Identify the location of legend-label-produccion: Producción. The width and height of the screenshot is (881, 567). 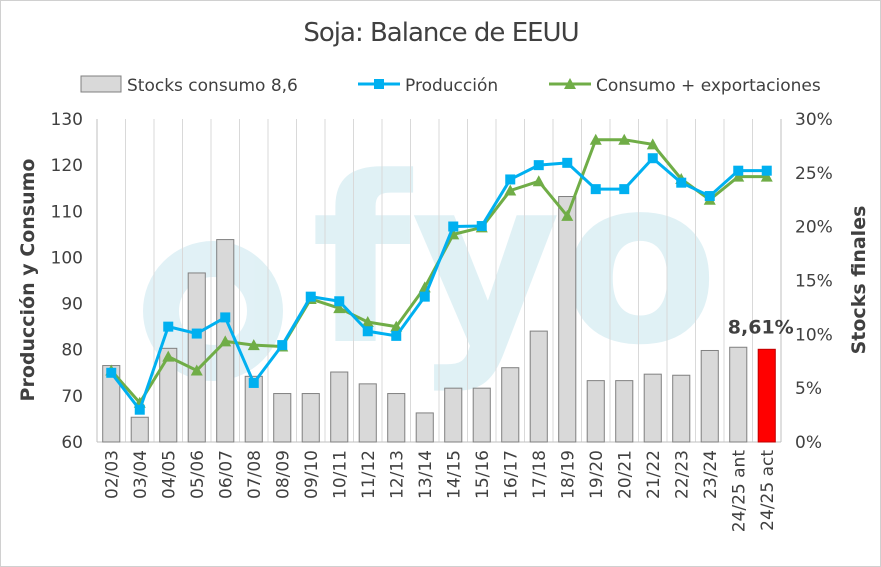
(451, 86).